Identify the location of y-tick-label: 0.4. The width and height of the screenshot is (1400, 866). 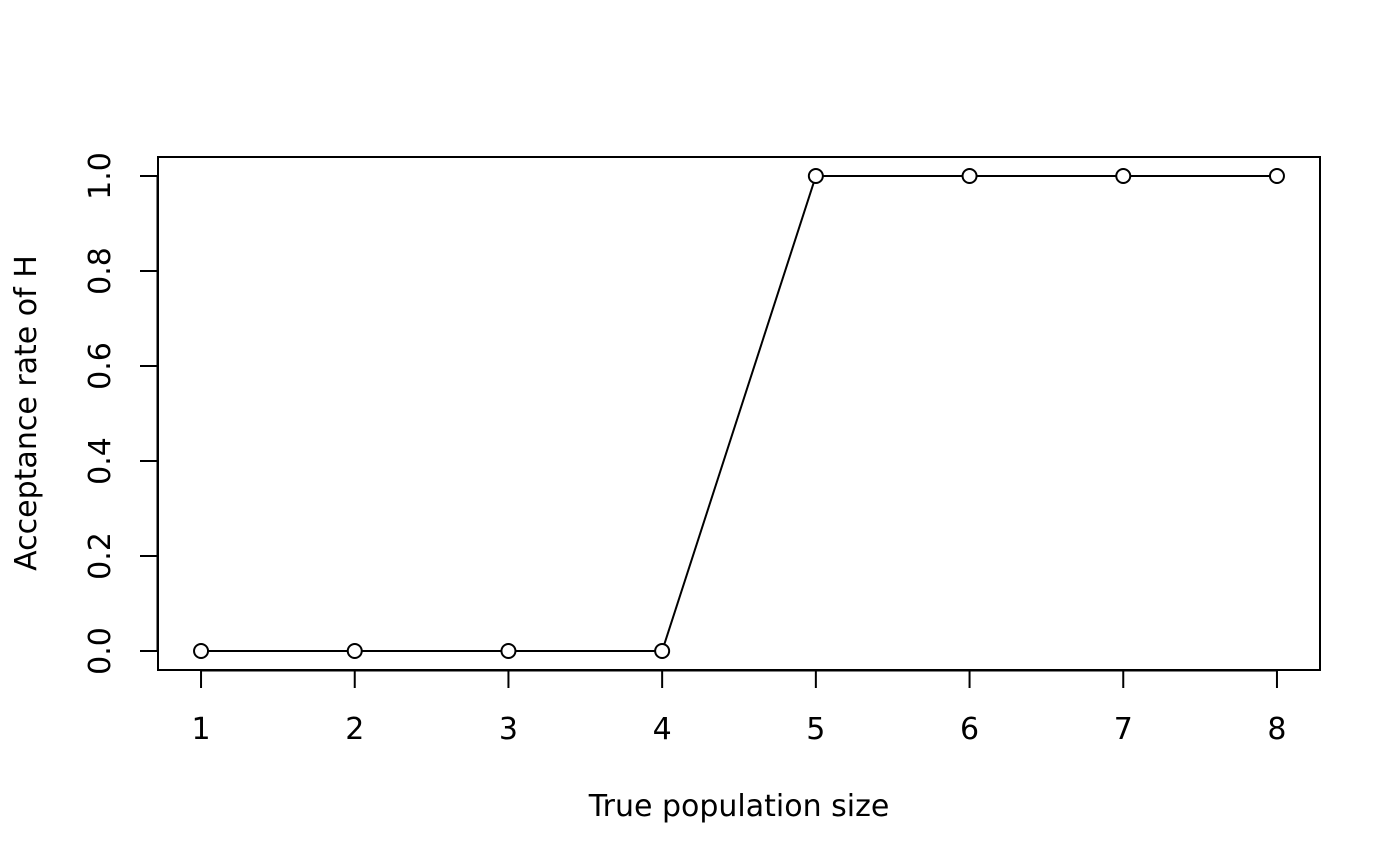
(100, 461).